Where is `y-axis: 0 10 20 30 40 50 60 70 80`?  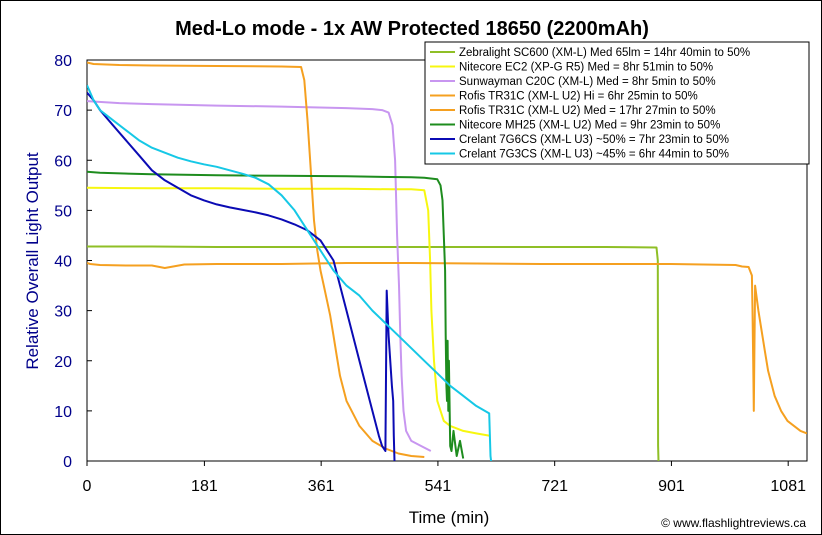
y-axis: 0 10 20 30 40 50 60 70 80 is located at coordinates (73, 262).